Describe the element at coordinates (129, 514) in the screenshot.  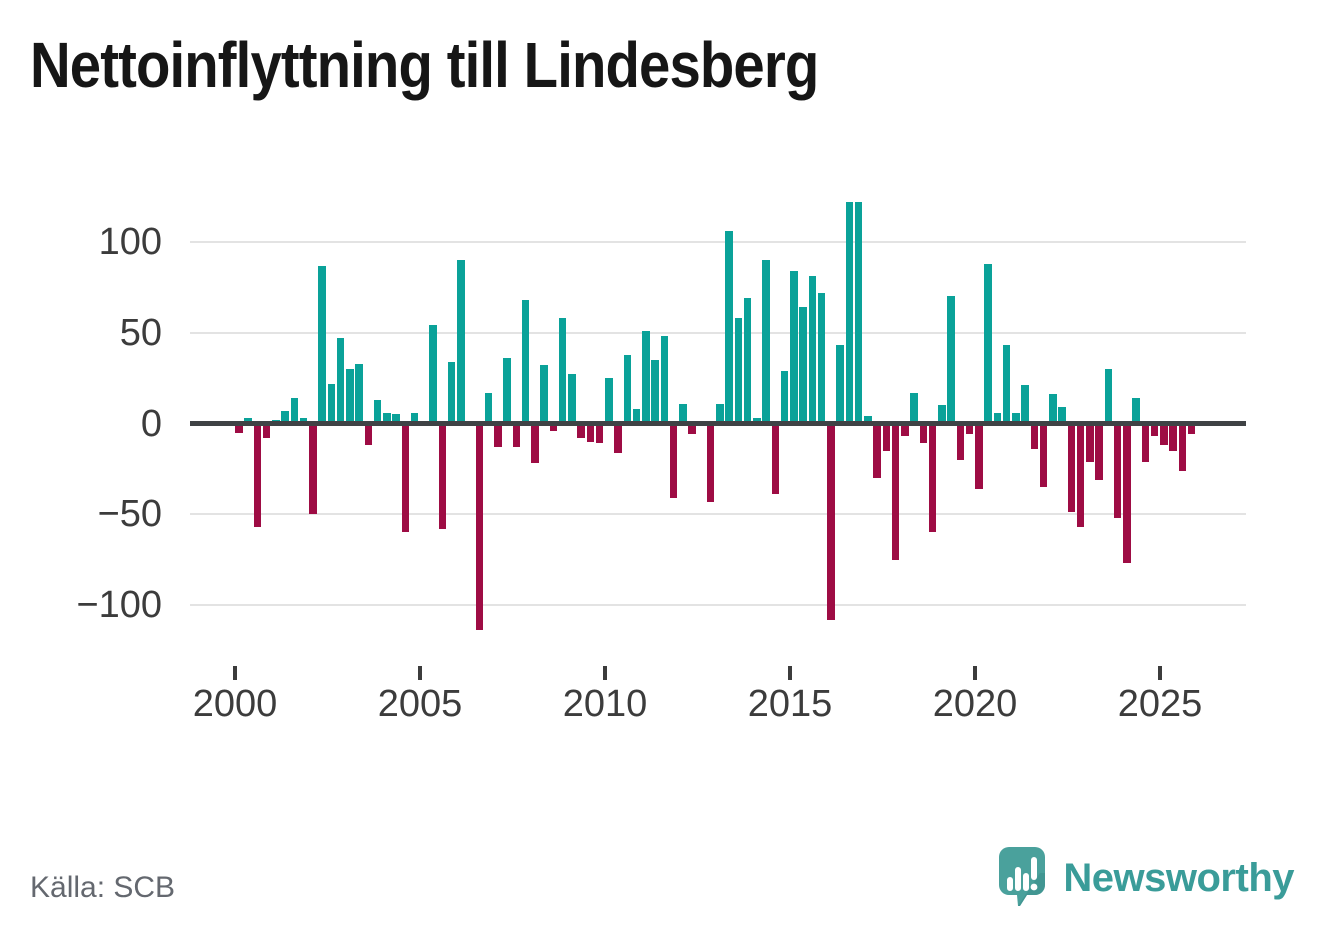
I see `y-axis-label: −50` at that location.